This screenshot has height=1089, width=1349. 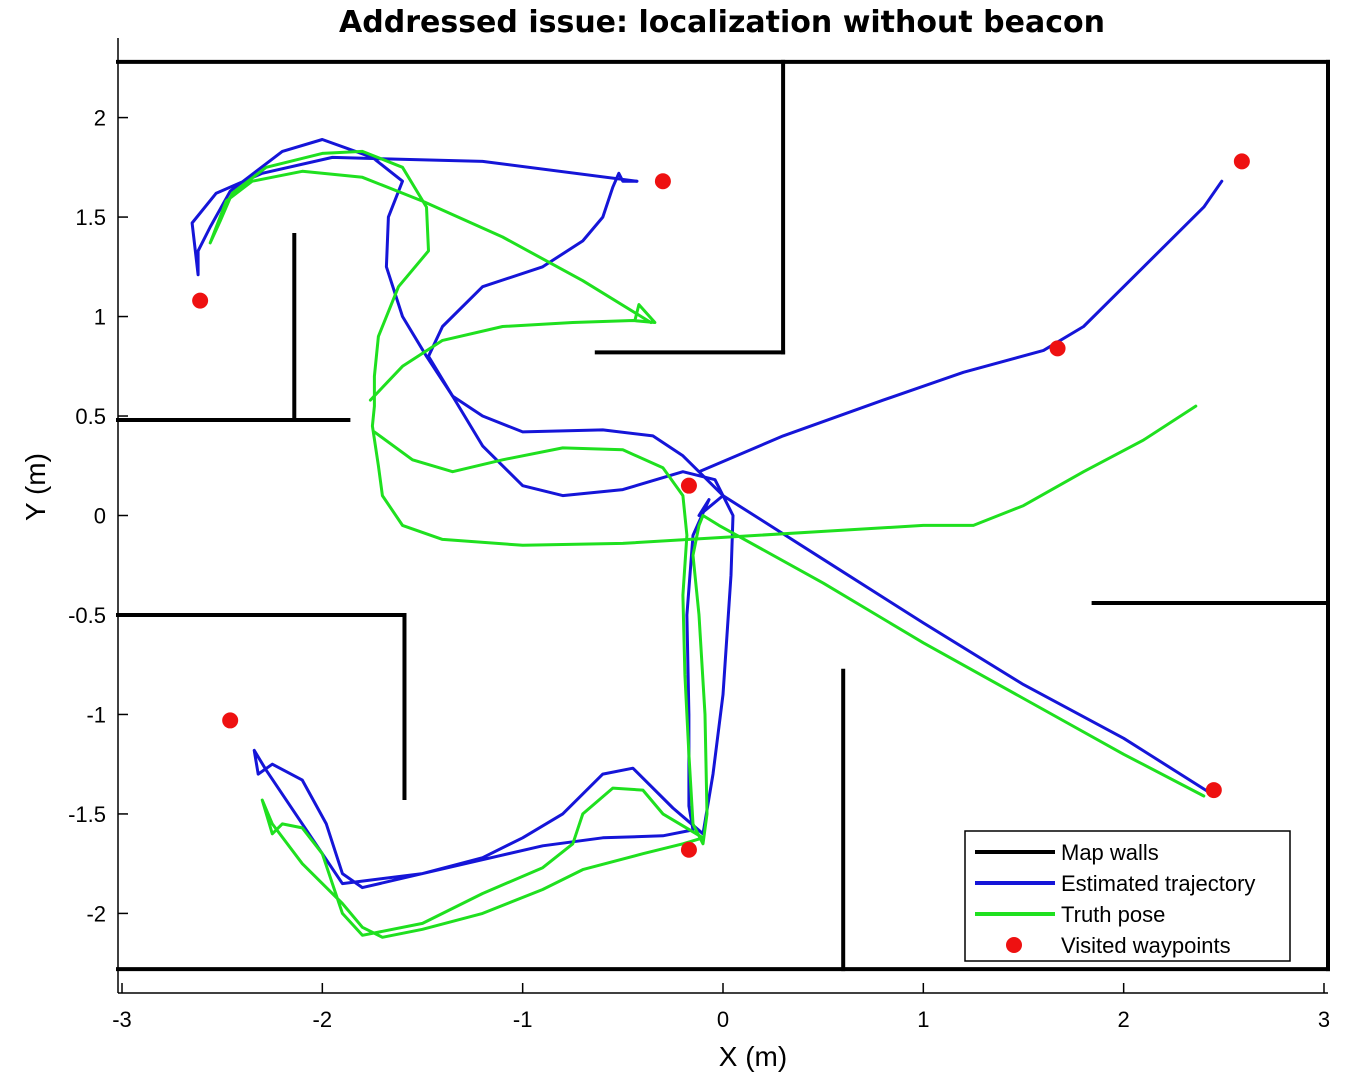 What do you see at coordinates (96, 714) in the screenshot?
I see `y-tick-label-2: -1` at bounding box center [96, 714].